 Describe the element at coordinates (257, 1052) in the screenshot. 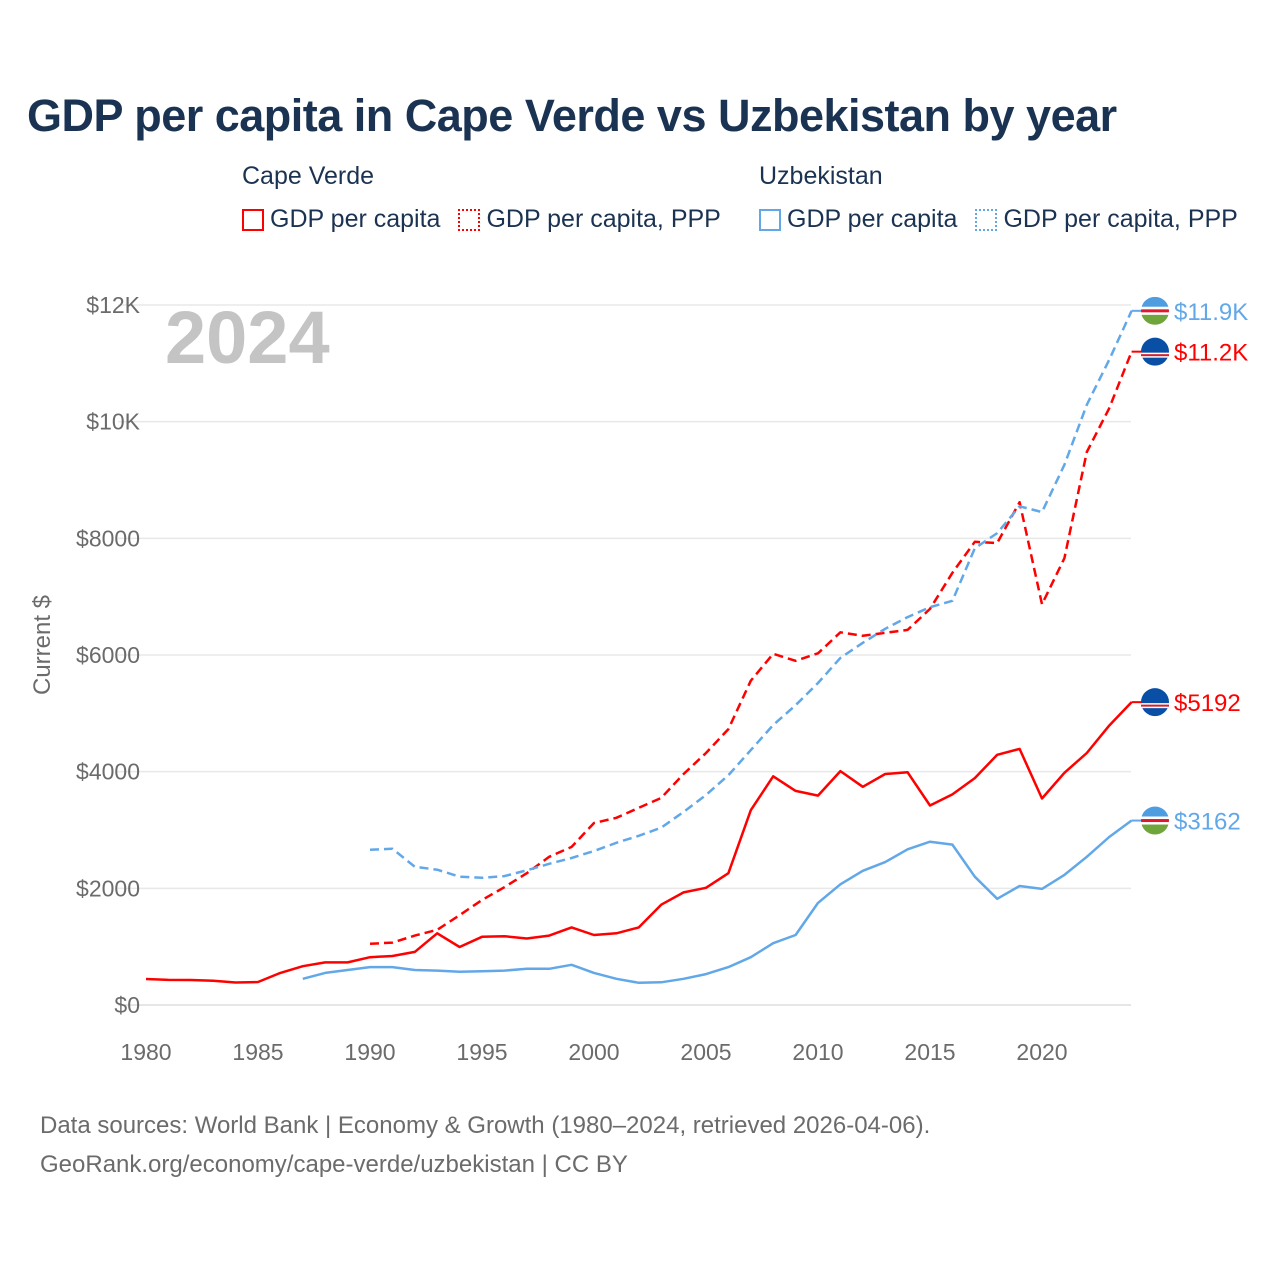

I see `x-tick-label: 1985` at that location.